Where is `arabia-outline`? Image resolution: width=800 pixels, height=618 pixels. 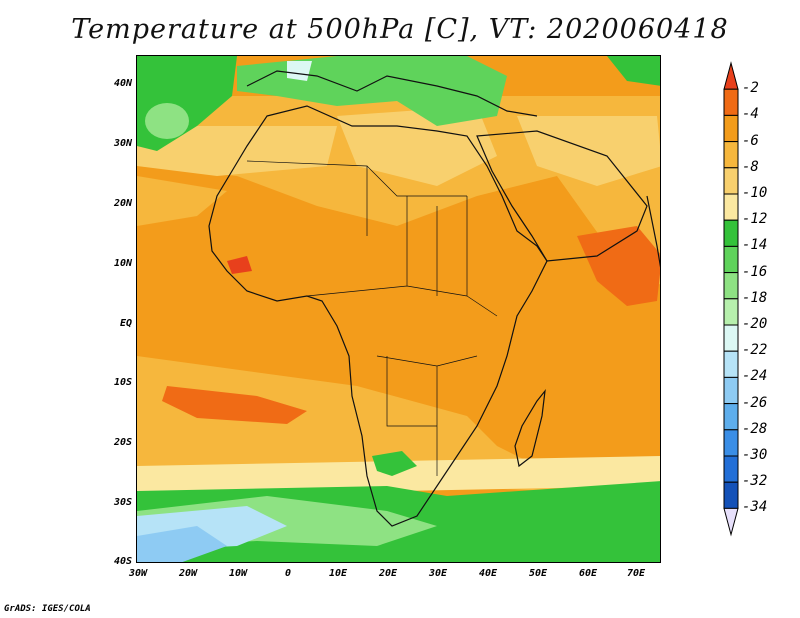 arabia-outline is located at coordinates (562, 196).